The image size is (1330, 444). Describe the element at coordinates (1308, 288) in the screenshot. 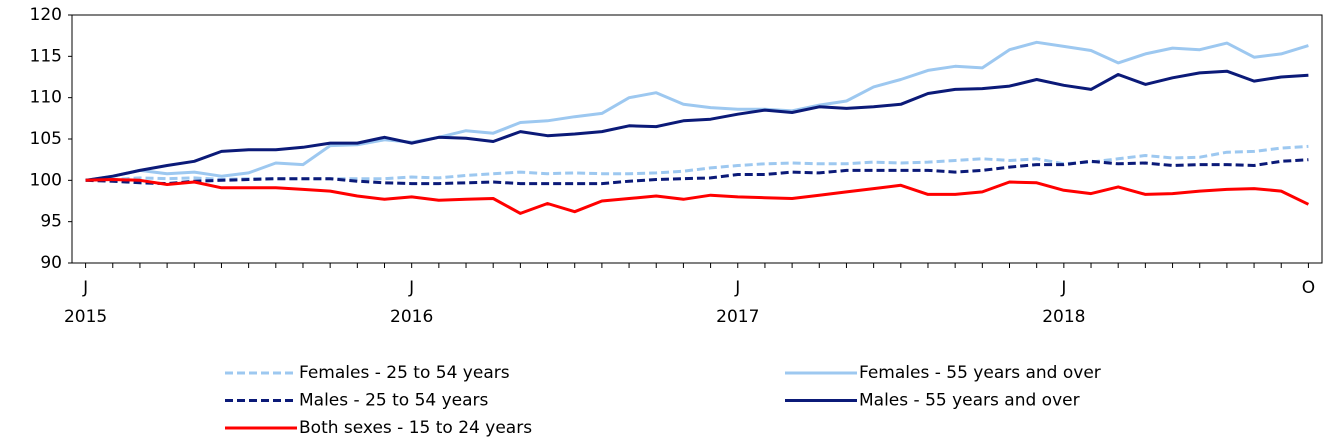

I see `x-tick-label: O` at that location.